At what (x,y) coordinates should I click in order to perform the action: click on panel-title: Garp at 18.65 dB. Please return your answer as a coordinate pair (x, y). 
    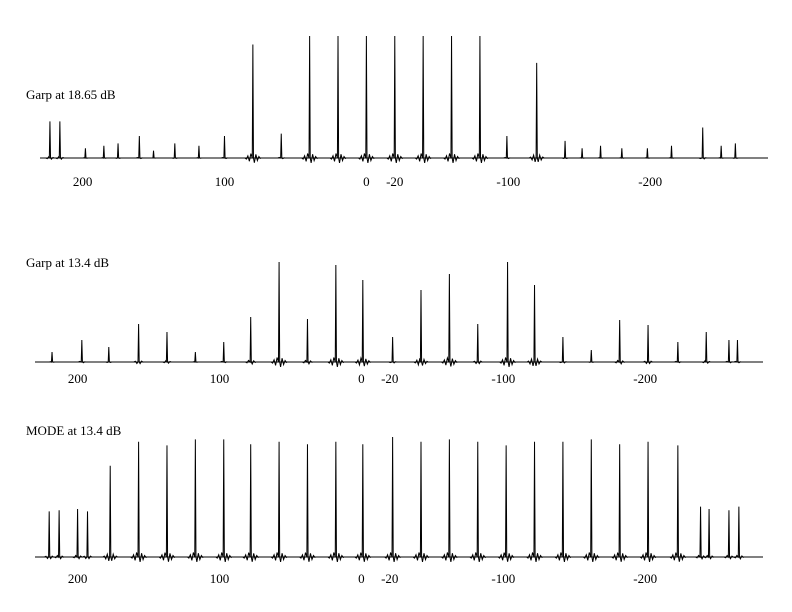
    Looking at the image, I should click on (71, 94).